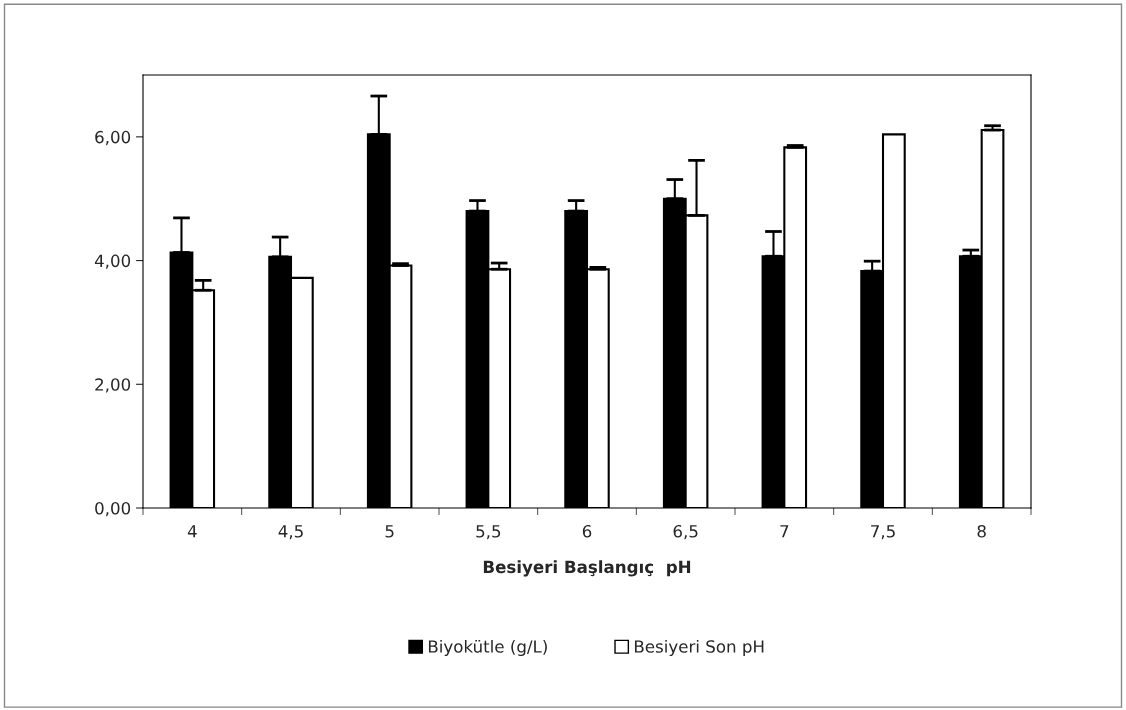 Image resolution: width=1126 pixels, height=710 pixels. What do you see at coordinates (981, 531) in the screenshot?
I see `x-tick-label: 8` at bounding box center [981, 531].